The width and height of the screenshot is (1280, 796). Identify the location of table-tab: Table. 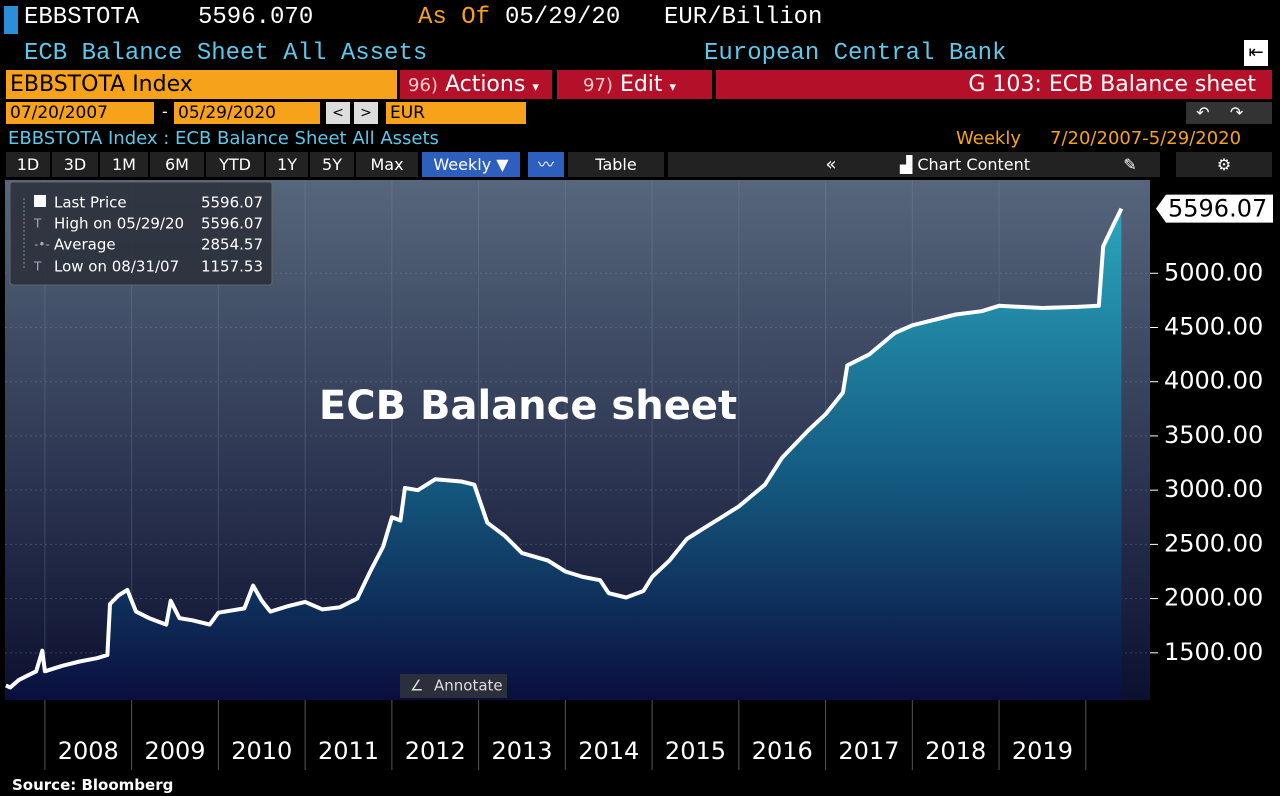
(616, 164).